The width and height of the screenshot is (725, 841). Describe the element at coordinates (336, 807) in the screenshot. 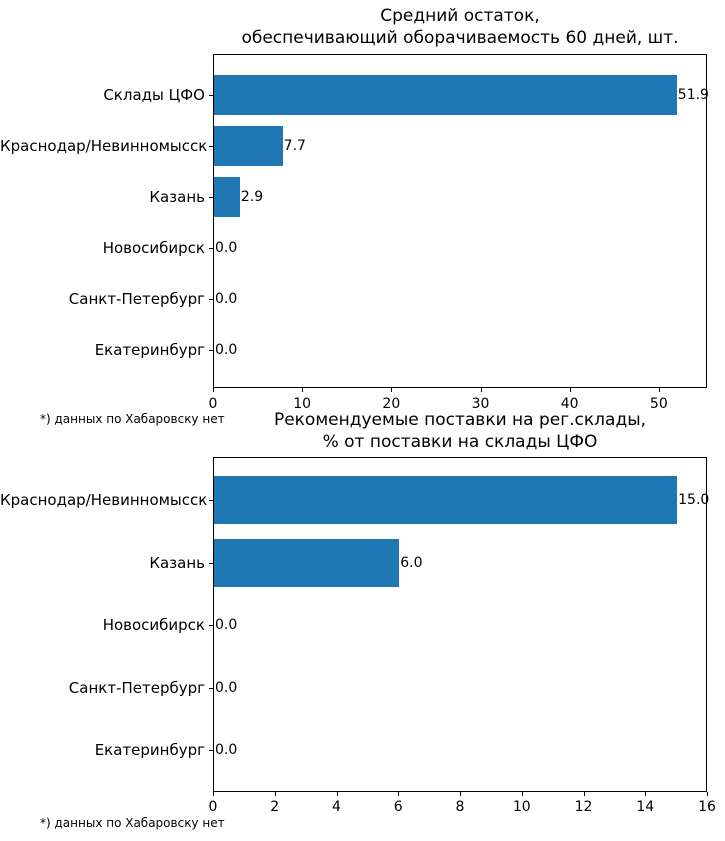

I see `x-tick-label: 4` at that location.